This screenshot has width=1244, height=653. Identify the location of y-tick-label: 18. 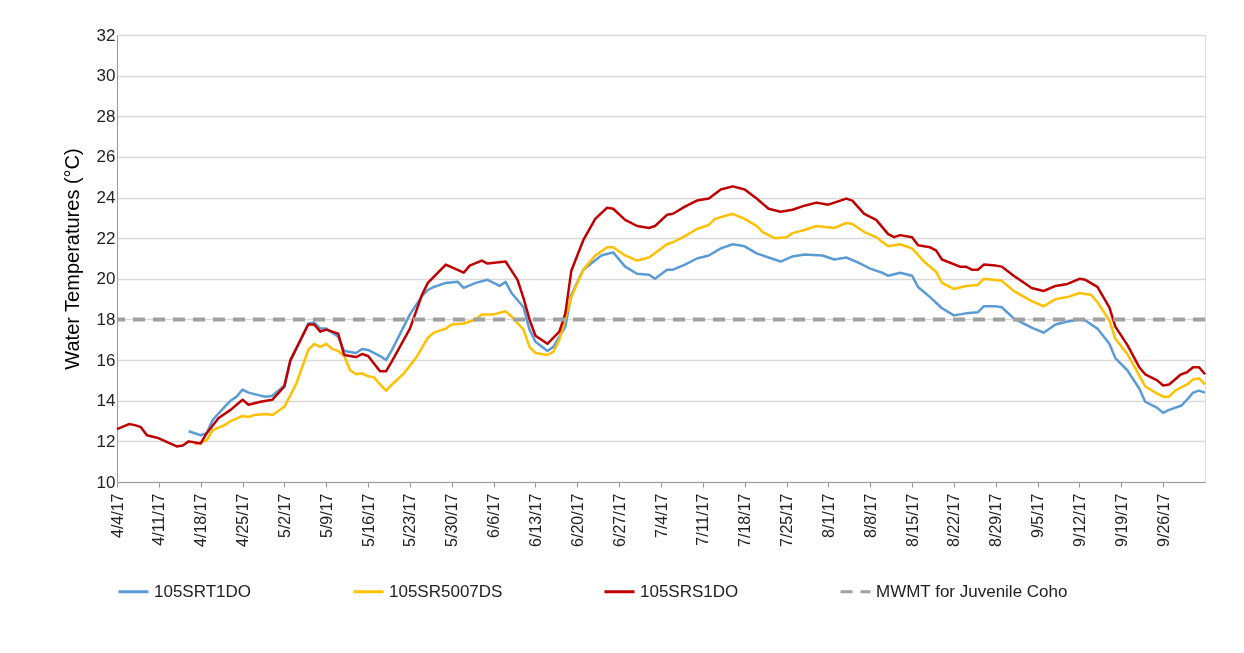
(106, 319).